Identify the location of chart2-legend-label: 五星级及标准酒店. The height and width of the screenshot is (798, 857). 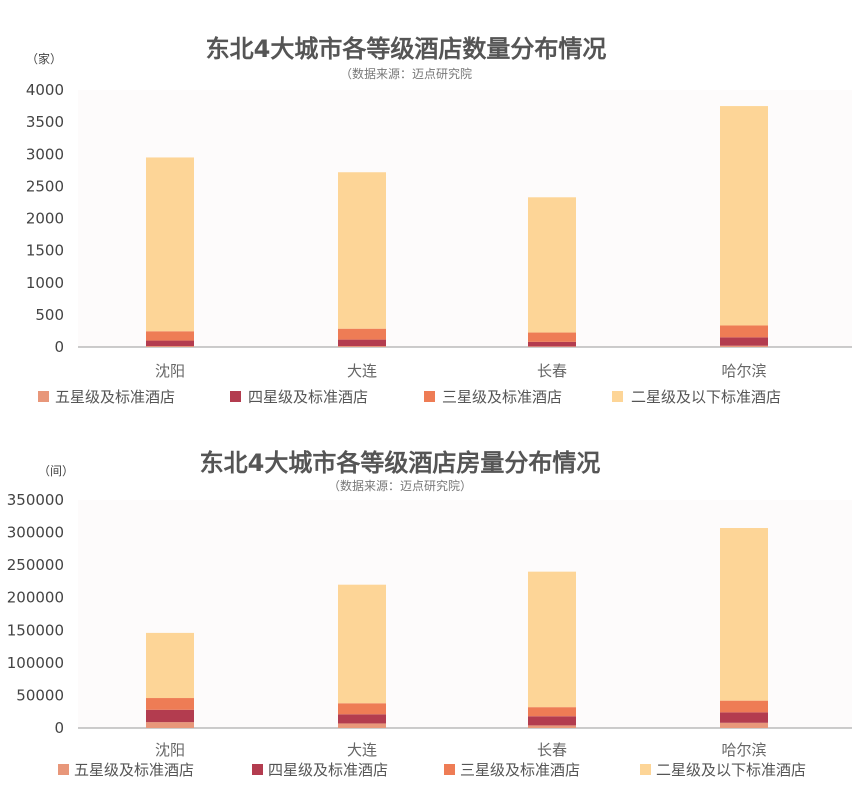
(134, 770).